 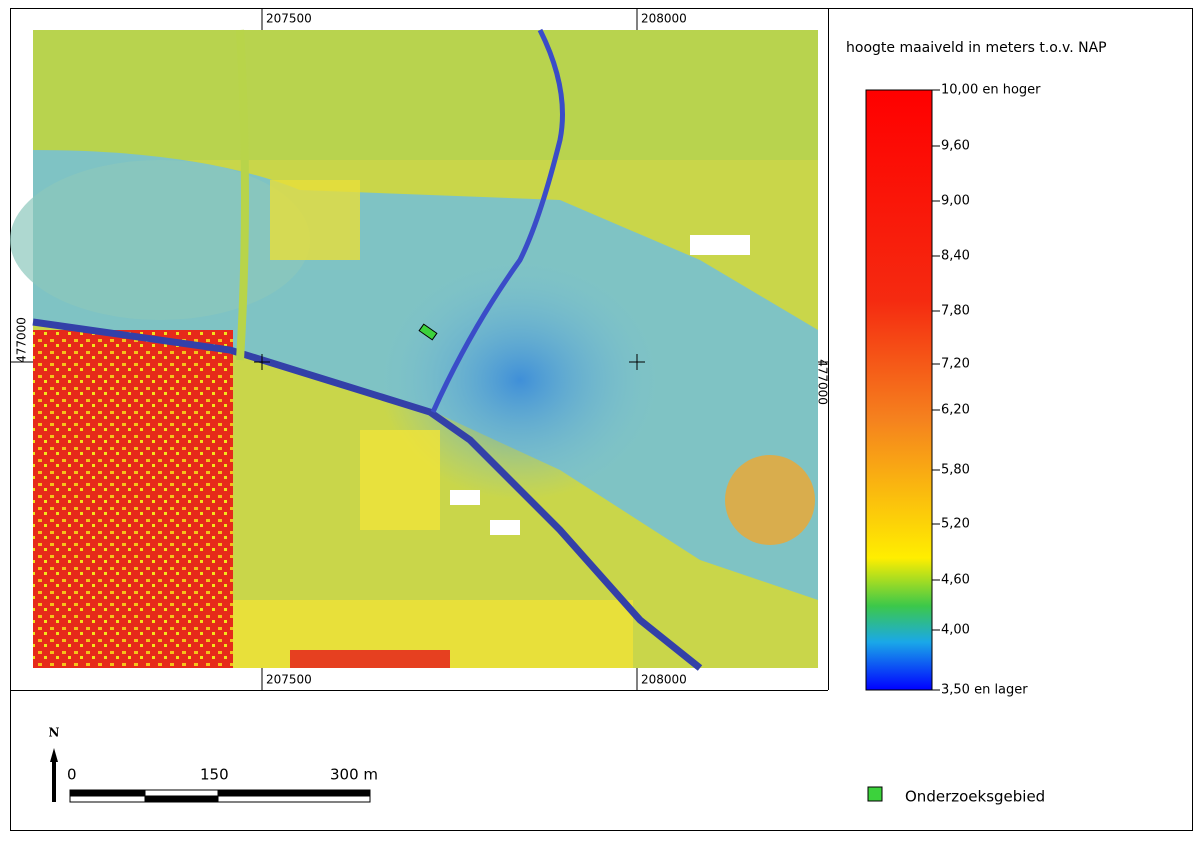 I want to click on legend-label: 5,20, so click(x=955, y=524).